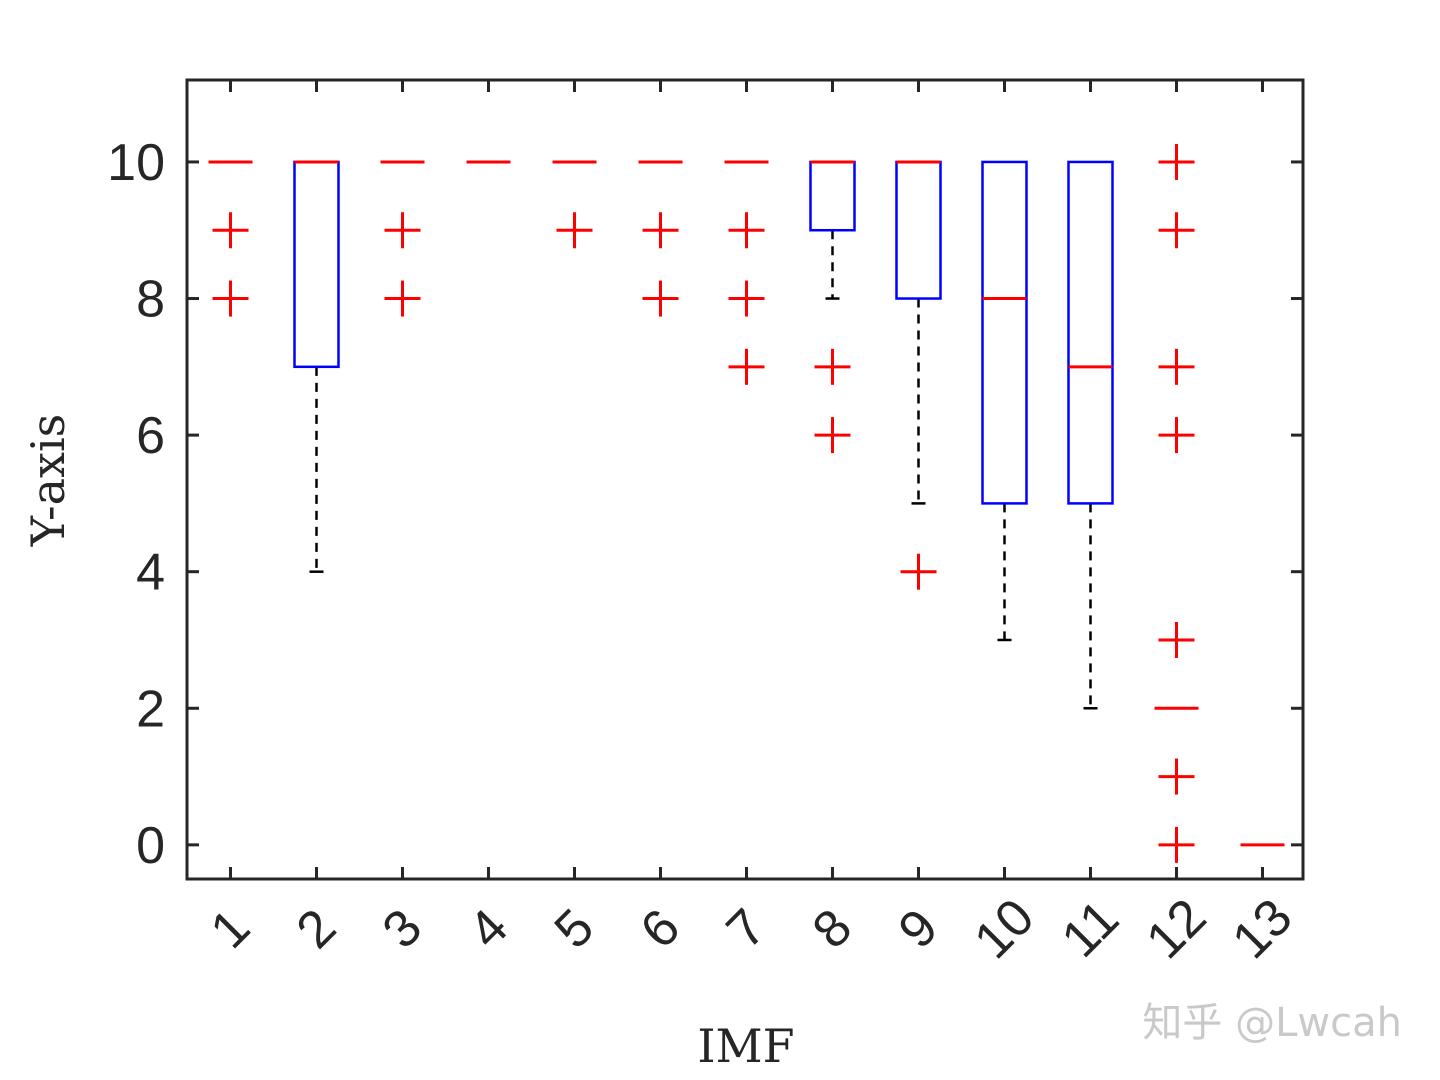 This screenshot has width=1440, height=1080. What do you see at coordinates (150, 573) in the screenshot?
I see `y-tick-label: 4` at bounding box center [150, 573].